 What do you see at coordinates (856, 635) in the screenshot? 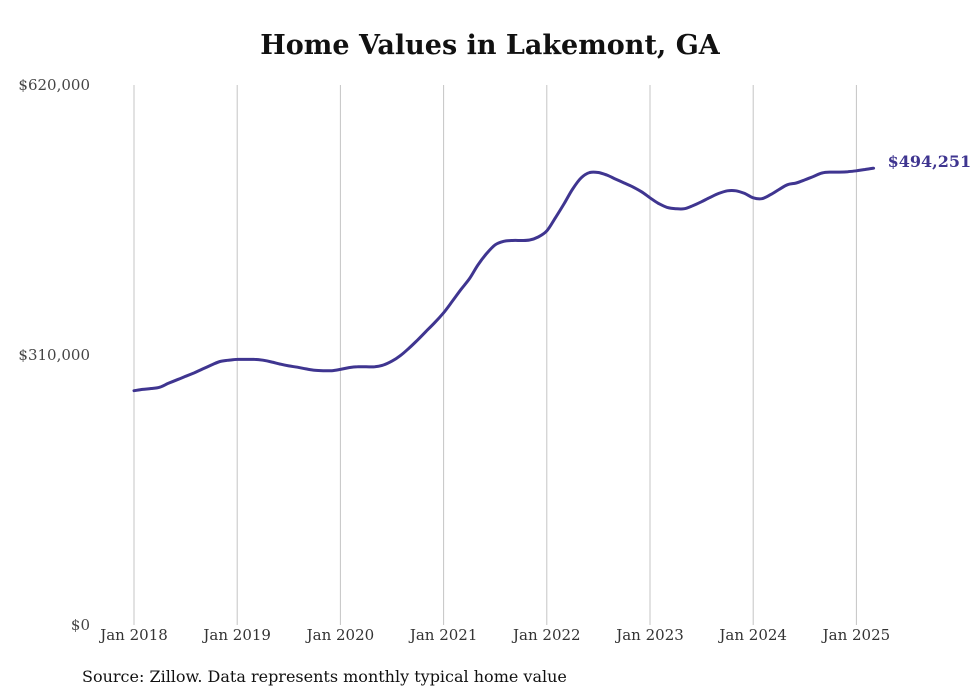
I see `x-tick-label: Jan 2025` at bounding box center [856, 635].